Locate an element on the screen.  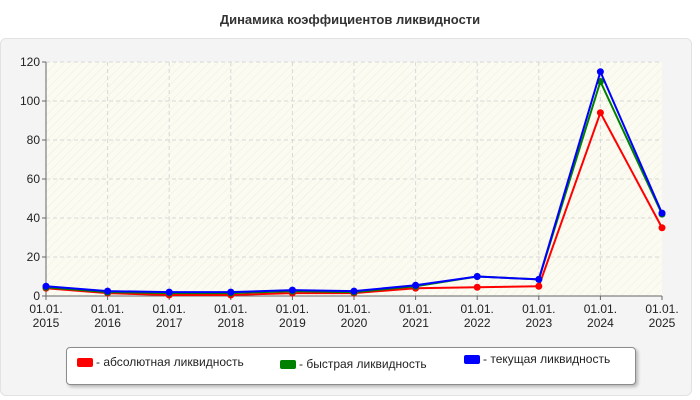
y-tick-label: 120 is located at coordinates (30, 62).